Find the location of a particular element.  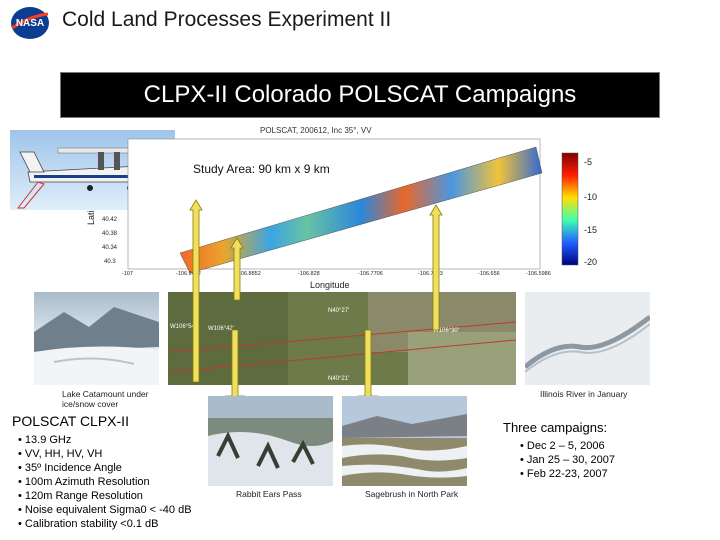

spec-item: • Calibration stability <0.1 dB is located at coordinates (88, 524).